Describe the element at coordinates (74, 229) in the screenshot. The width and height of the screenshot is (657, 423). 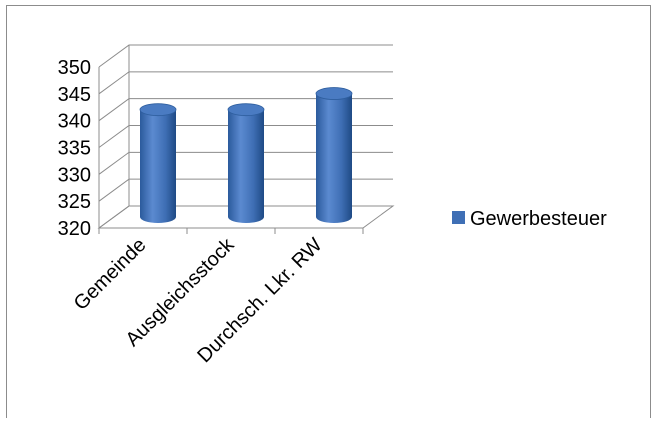
I see `y-tick-label: 320` at that location.